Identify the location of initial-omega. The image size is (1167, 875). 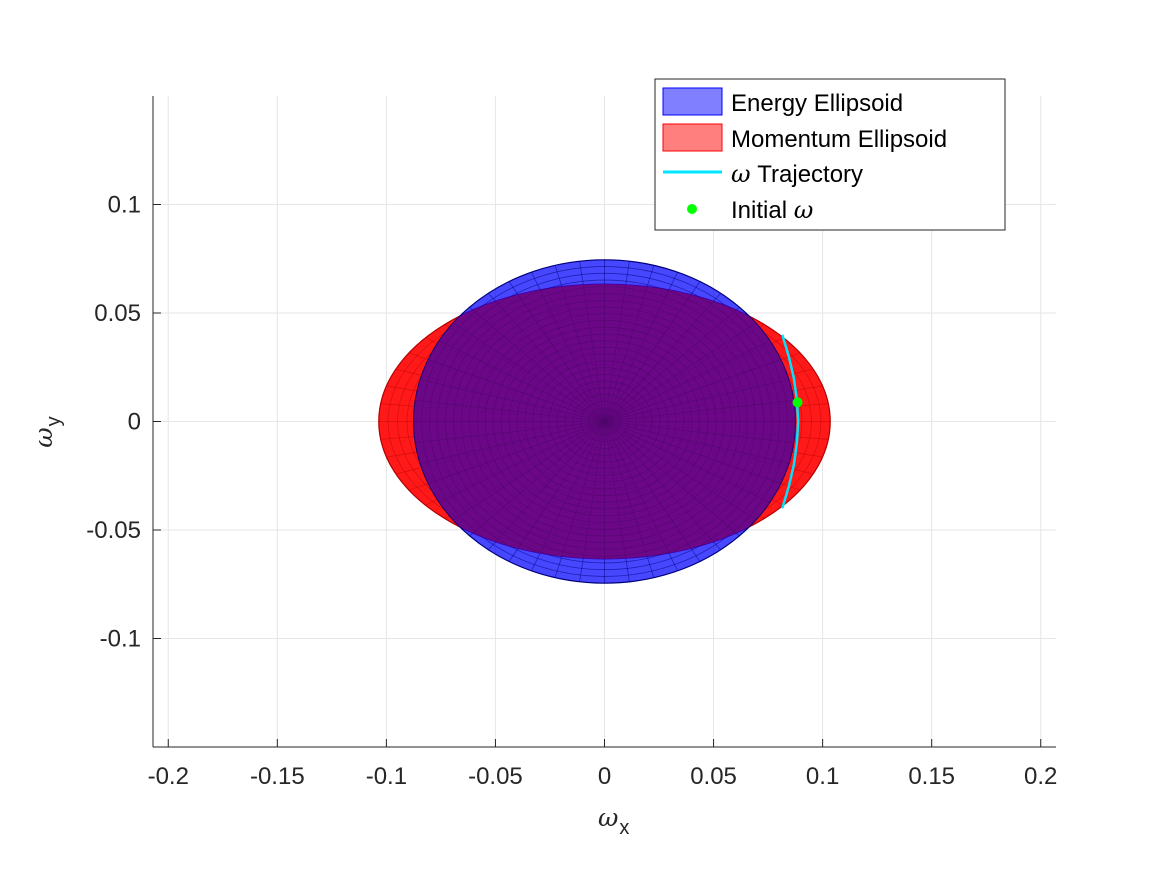
(797, 402).